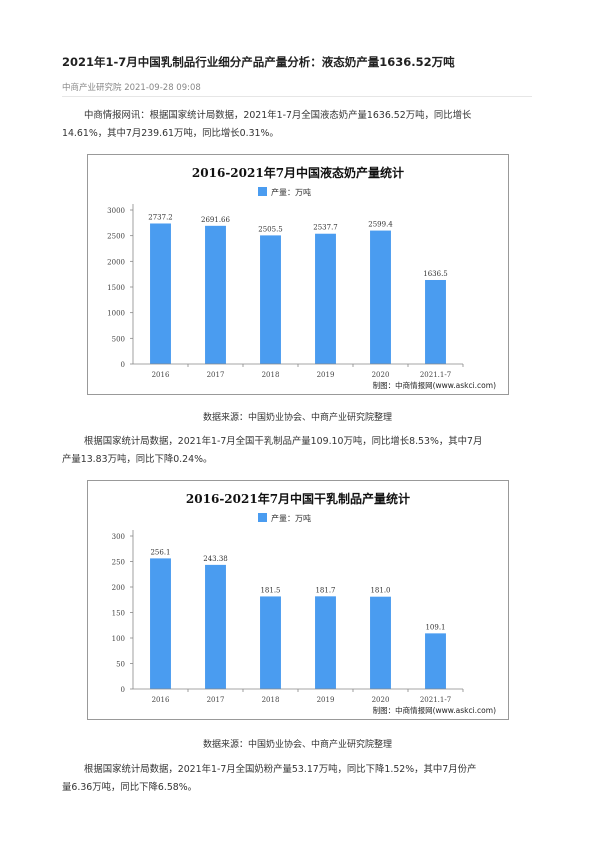 The image size is (595, 842). What do you see at coordinates (270, 590) in the screenshot?
I see `bar-value-label: 181.5` at bounding box center [270, 590].